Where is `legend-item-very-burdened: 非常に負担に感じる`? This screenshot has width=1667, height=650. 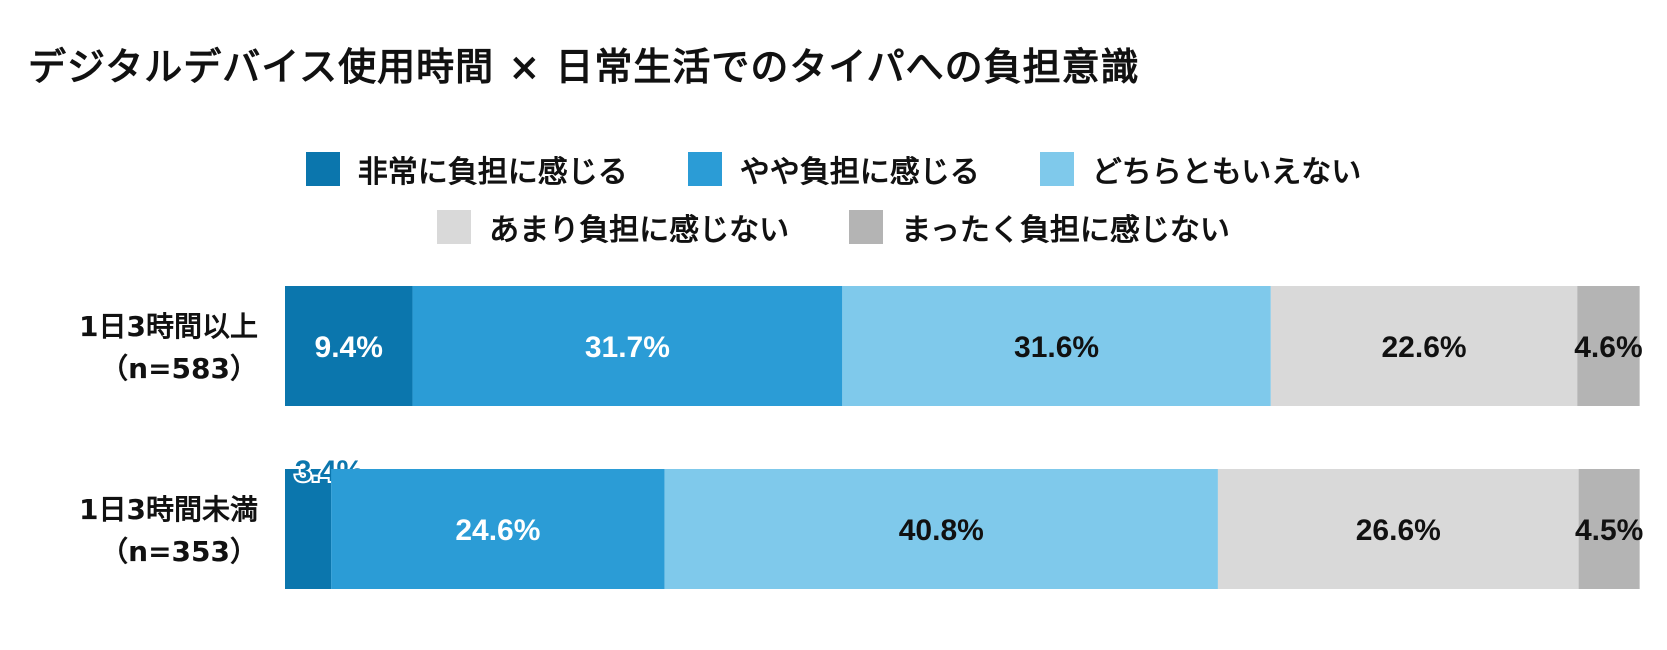
legend-item-very-burdened: 非常に負担に感じる is located at coordinates (466, 169).